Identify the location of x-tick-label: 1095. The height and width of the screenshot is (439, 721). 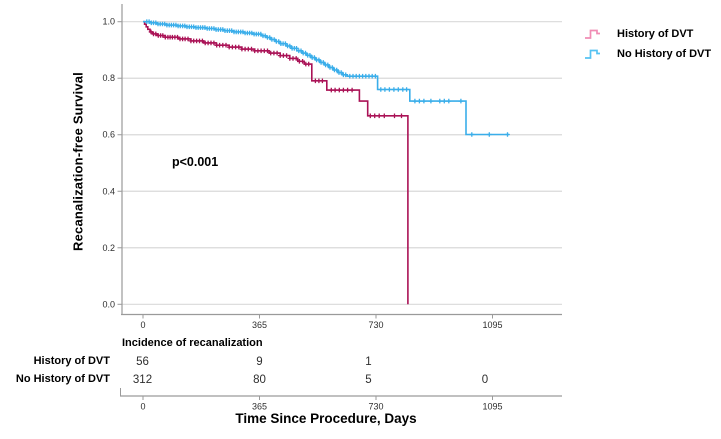
(492, 325).